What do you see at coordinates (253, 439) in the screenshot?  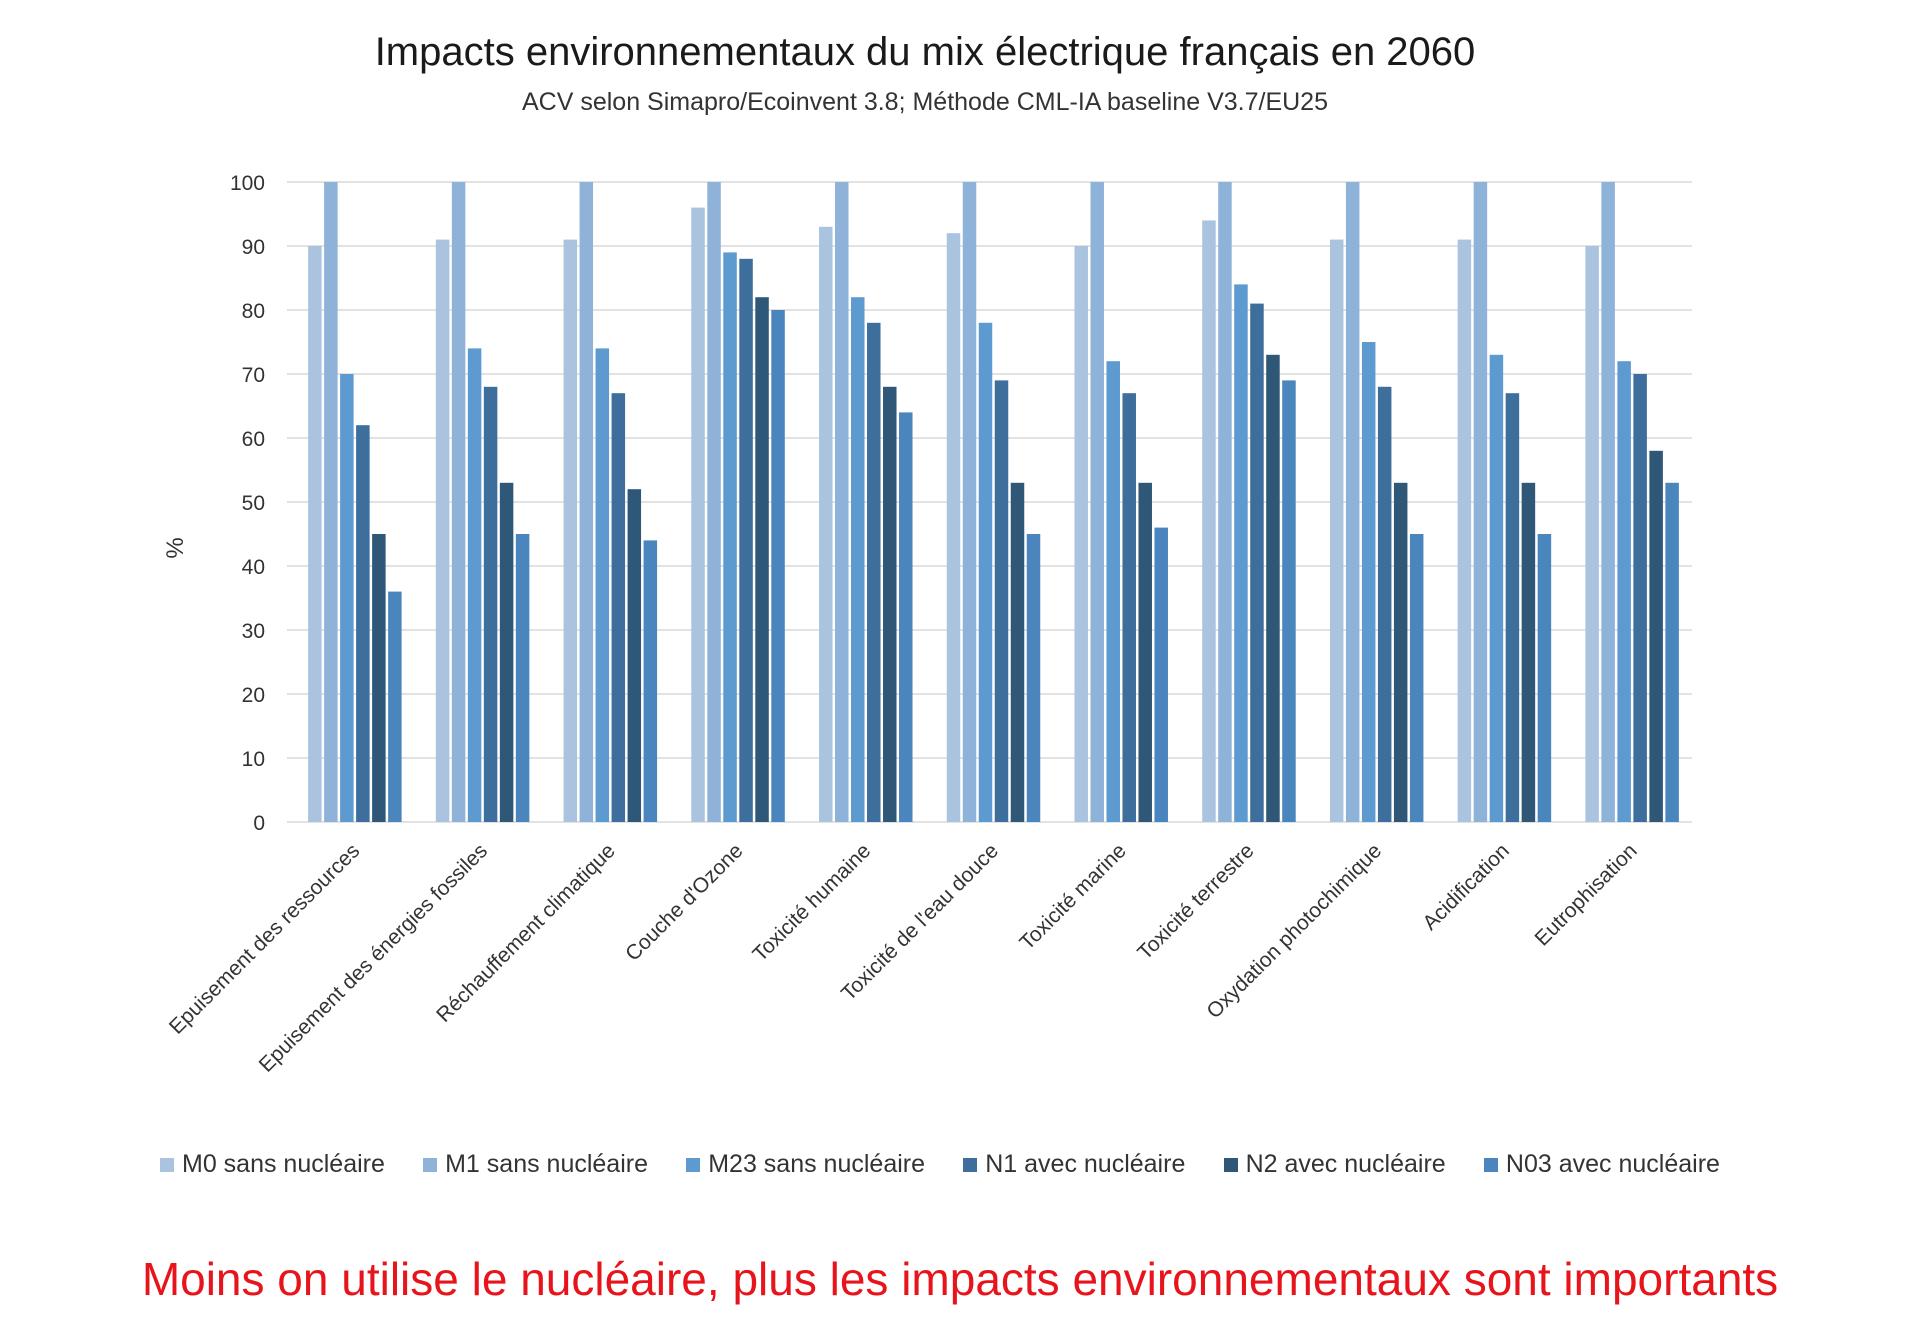 I see `y-tick-label: 60` at bounding box center [253, 439].